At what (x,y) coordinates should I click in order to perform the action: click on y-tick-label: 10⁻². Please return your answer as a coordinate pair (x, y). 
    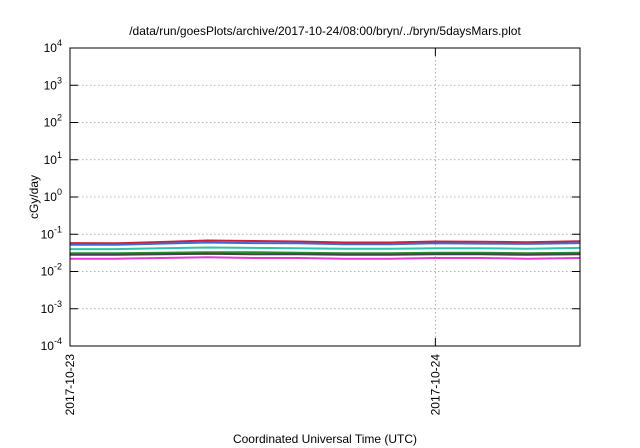
    Looking at the image, I should click on (51, 270).